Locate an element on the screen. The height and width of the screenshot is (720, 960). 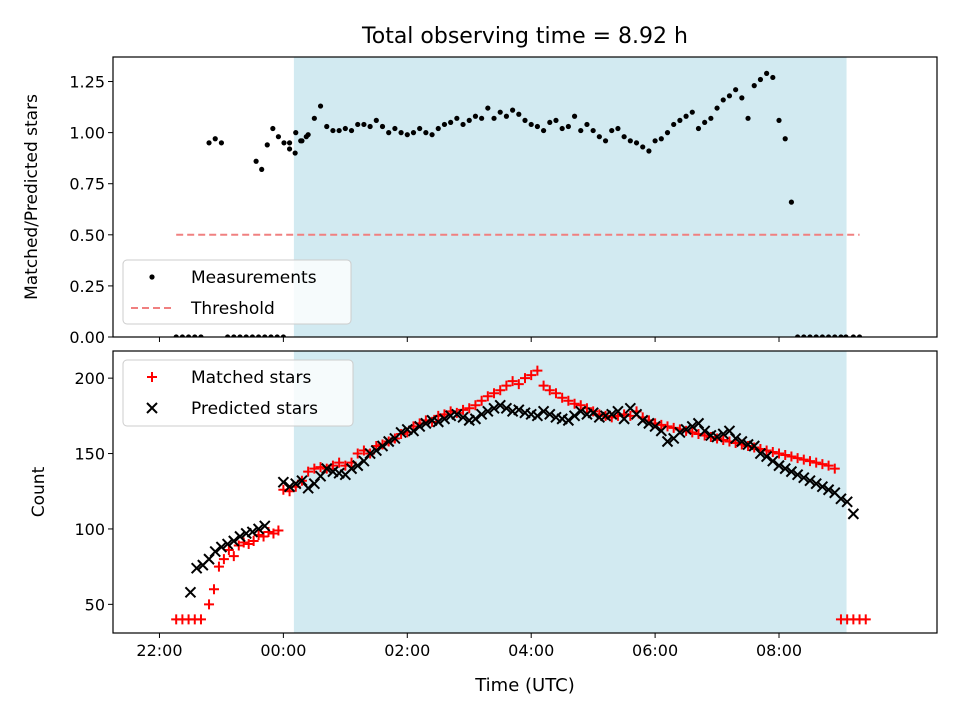
legend-box is located at coordinates (237, 292).